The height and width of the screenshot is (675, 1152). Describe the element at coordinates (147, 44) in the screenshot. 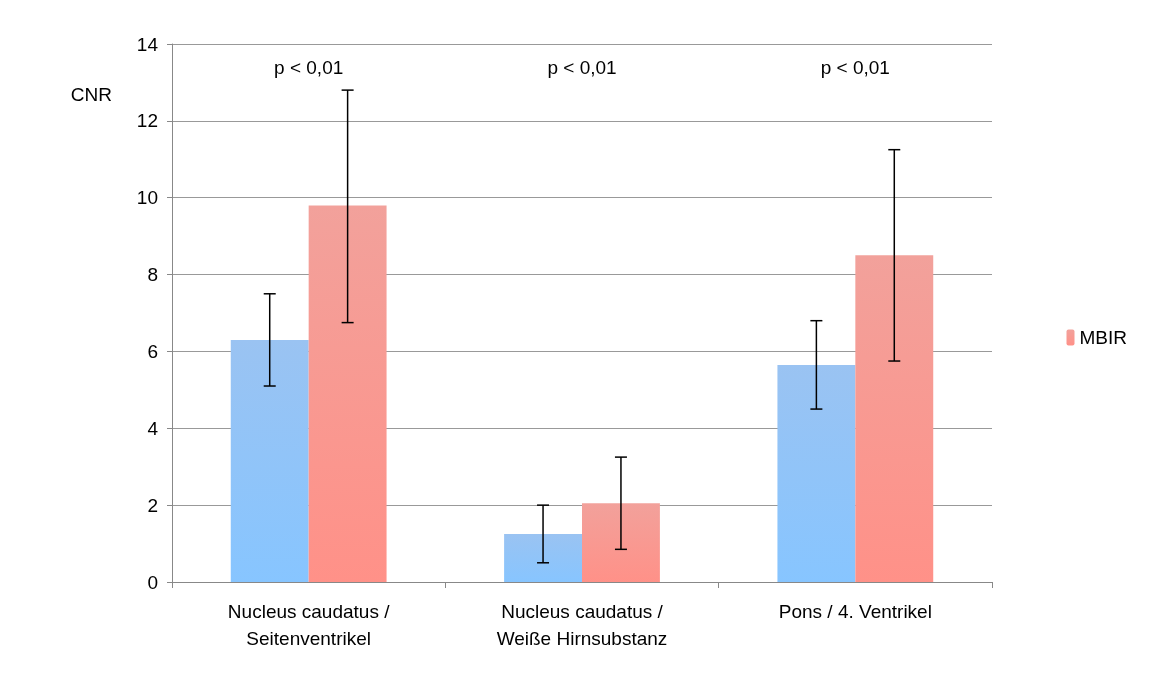

I see `y-tick-label: 14` at that location.